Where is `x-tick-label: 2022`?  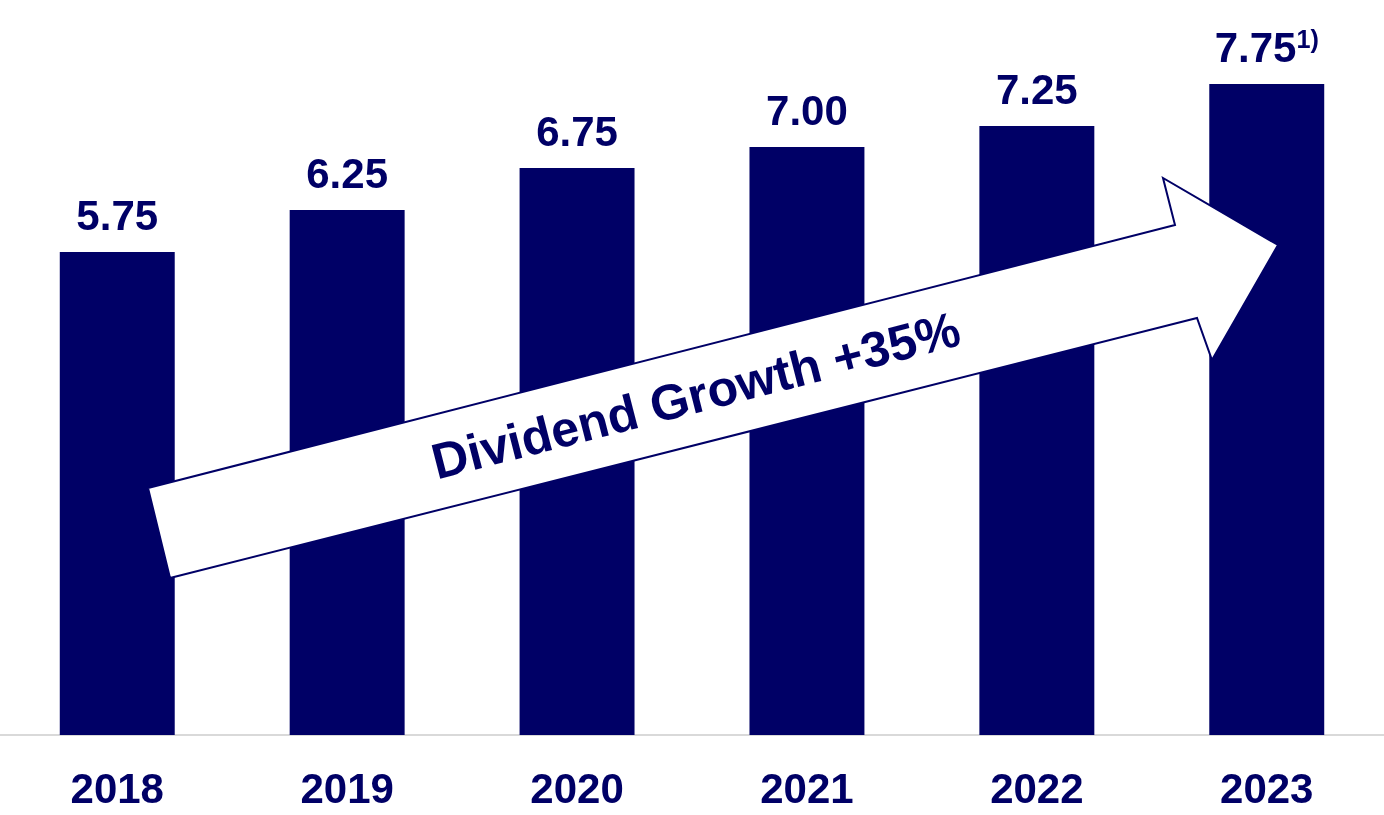 x-tick-label: 2022 is located at coordinates (1037, 788).